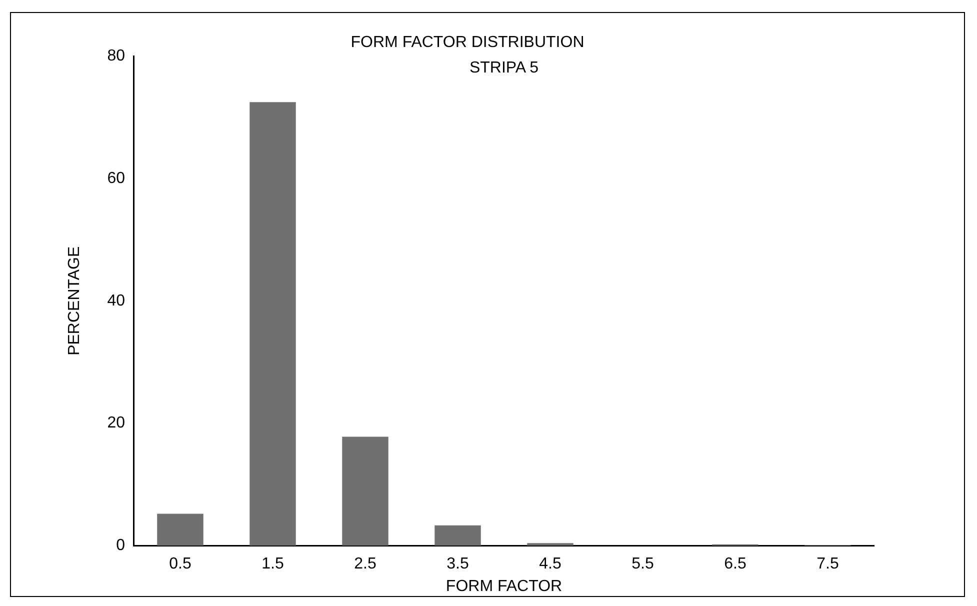 The width and height of the screenshot is (977, 606). What do you see at coordinates (116, 301) in the screenshot?
I see `y-tick-label: 40` at bounding box center [116, 301].